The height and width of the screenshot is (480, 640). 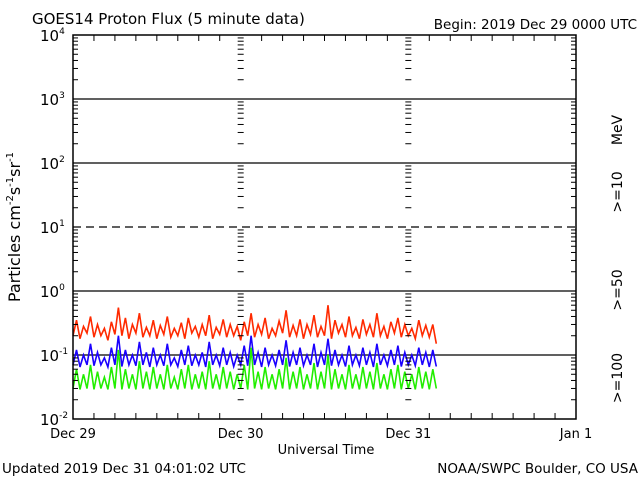 I want to click on y-tick-label: 101, so click(x=52, y=228).